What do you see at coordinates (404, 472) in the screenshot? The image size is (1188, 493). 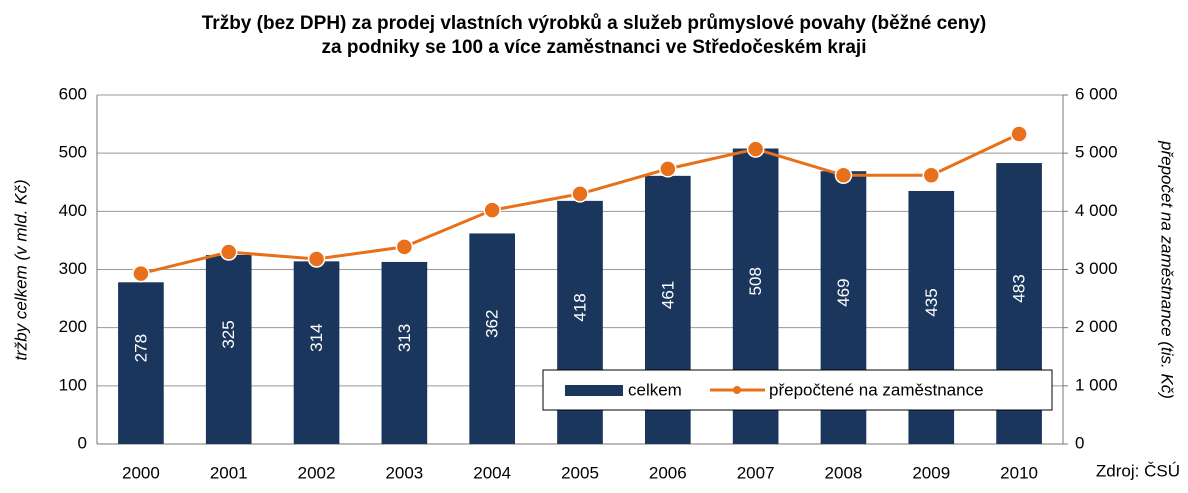 I see `x-tick-label: 2003` at bounding box center [404, 472].